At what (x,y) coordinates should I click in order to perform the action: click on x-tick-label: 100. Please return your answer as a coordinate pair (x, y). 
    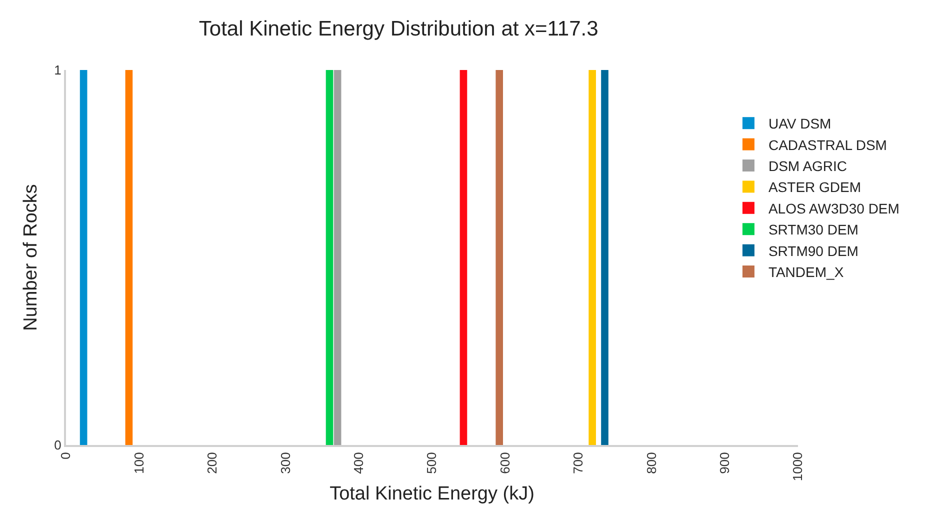
    Looking at the image, I should click on (138, 463).